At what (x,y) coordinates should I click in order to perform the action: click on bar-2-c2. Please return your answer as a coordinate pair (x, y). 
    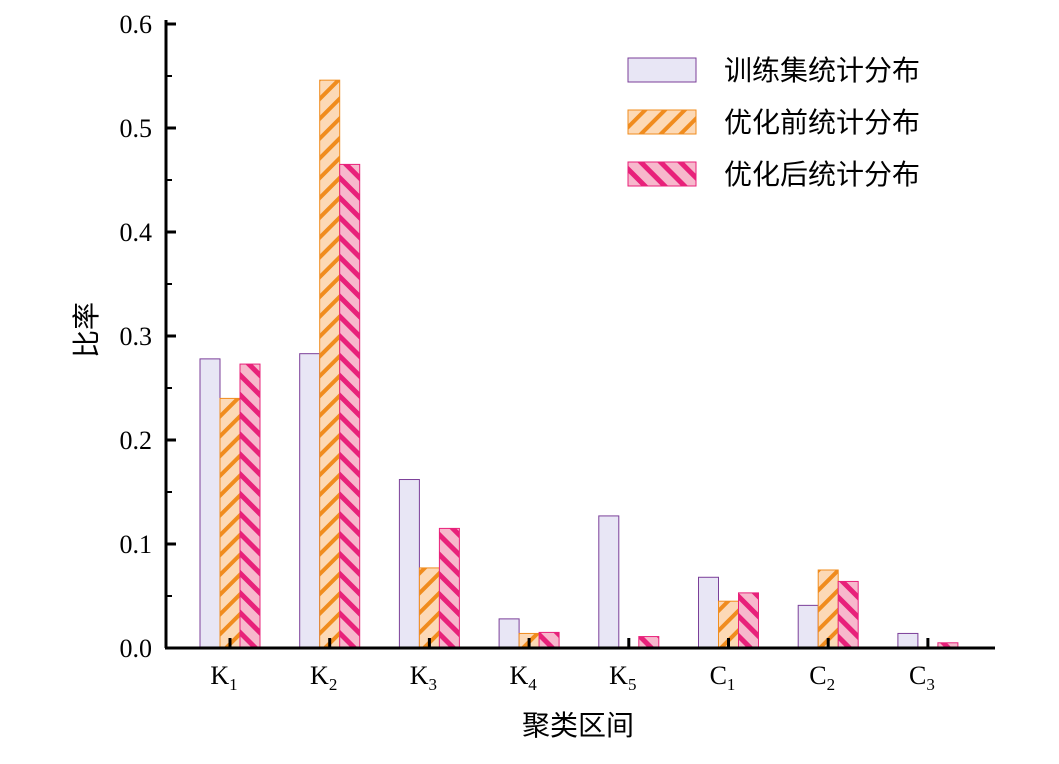
    Looking at the image, I should click on (828, 609).